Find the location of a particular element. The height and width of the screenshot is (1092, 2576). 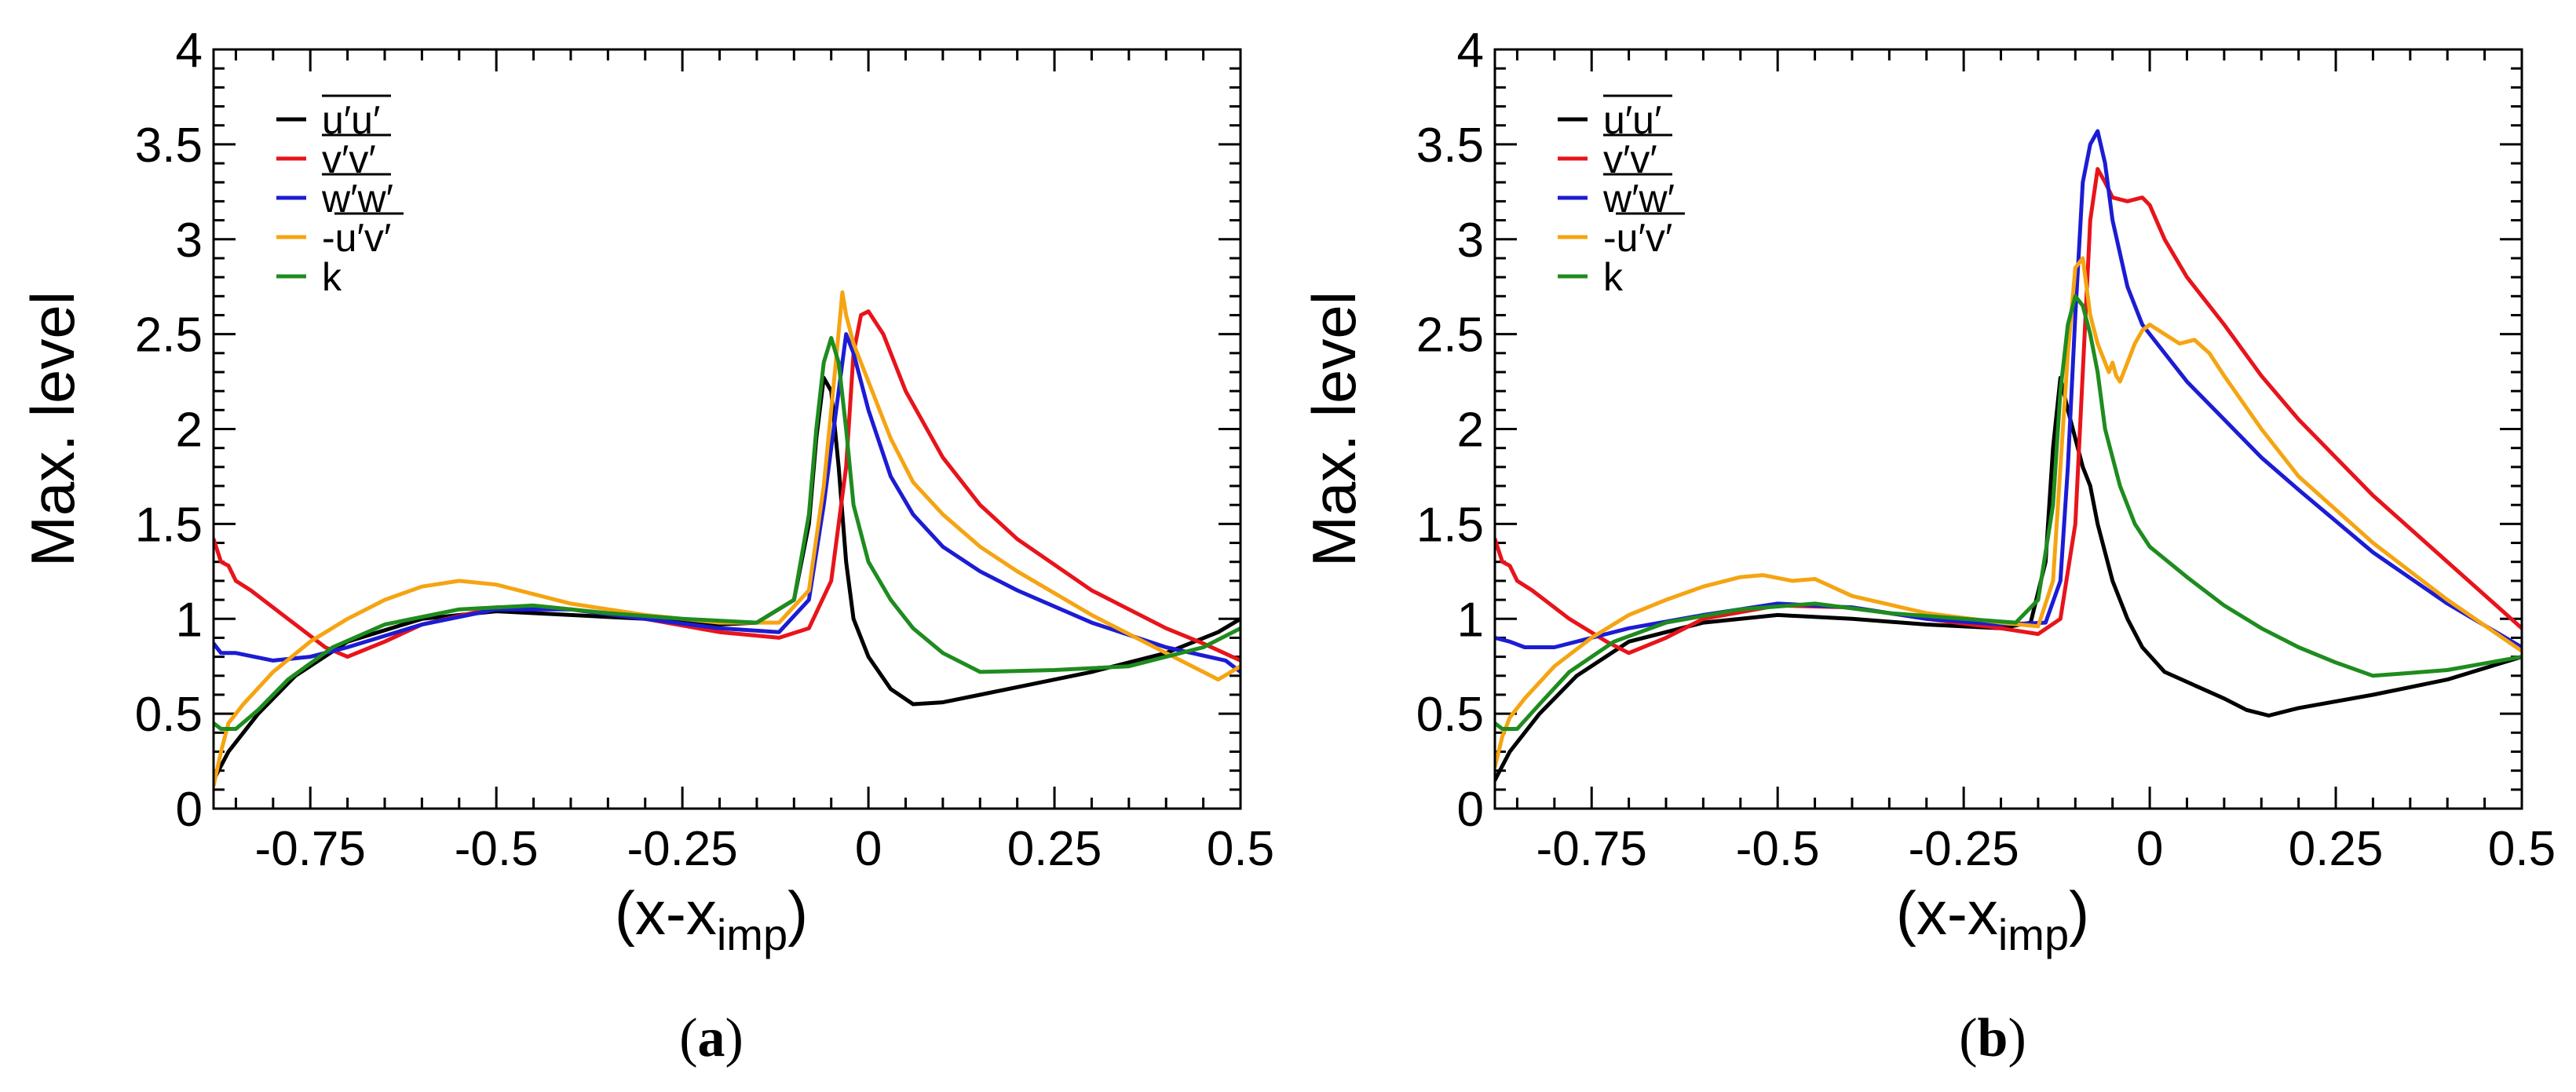

panel-label: (b) is located at coordinates (1993, 1038).